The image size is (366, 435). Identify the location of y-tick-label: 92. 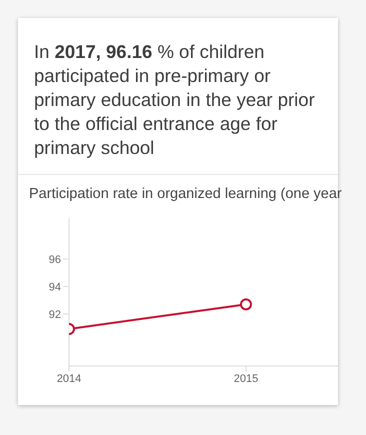
(54, 314).